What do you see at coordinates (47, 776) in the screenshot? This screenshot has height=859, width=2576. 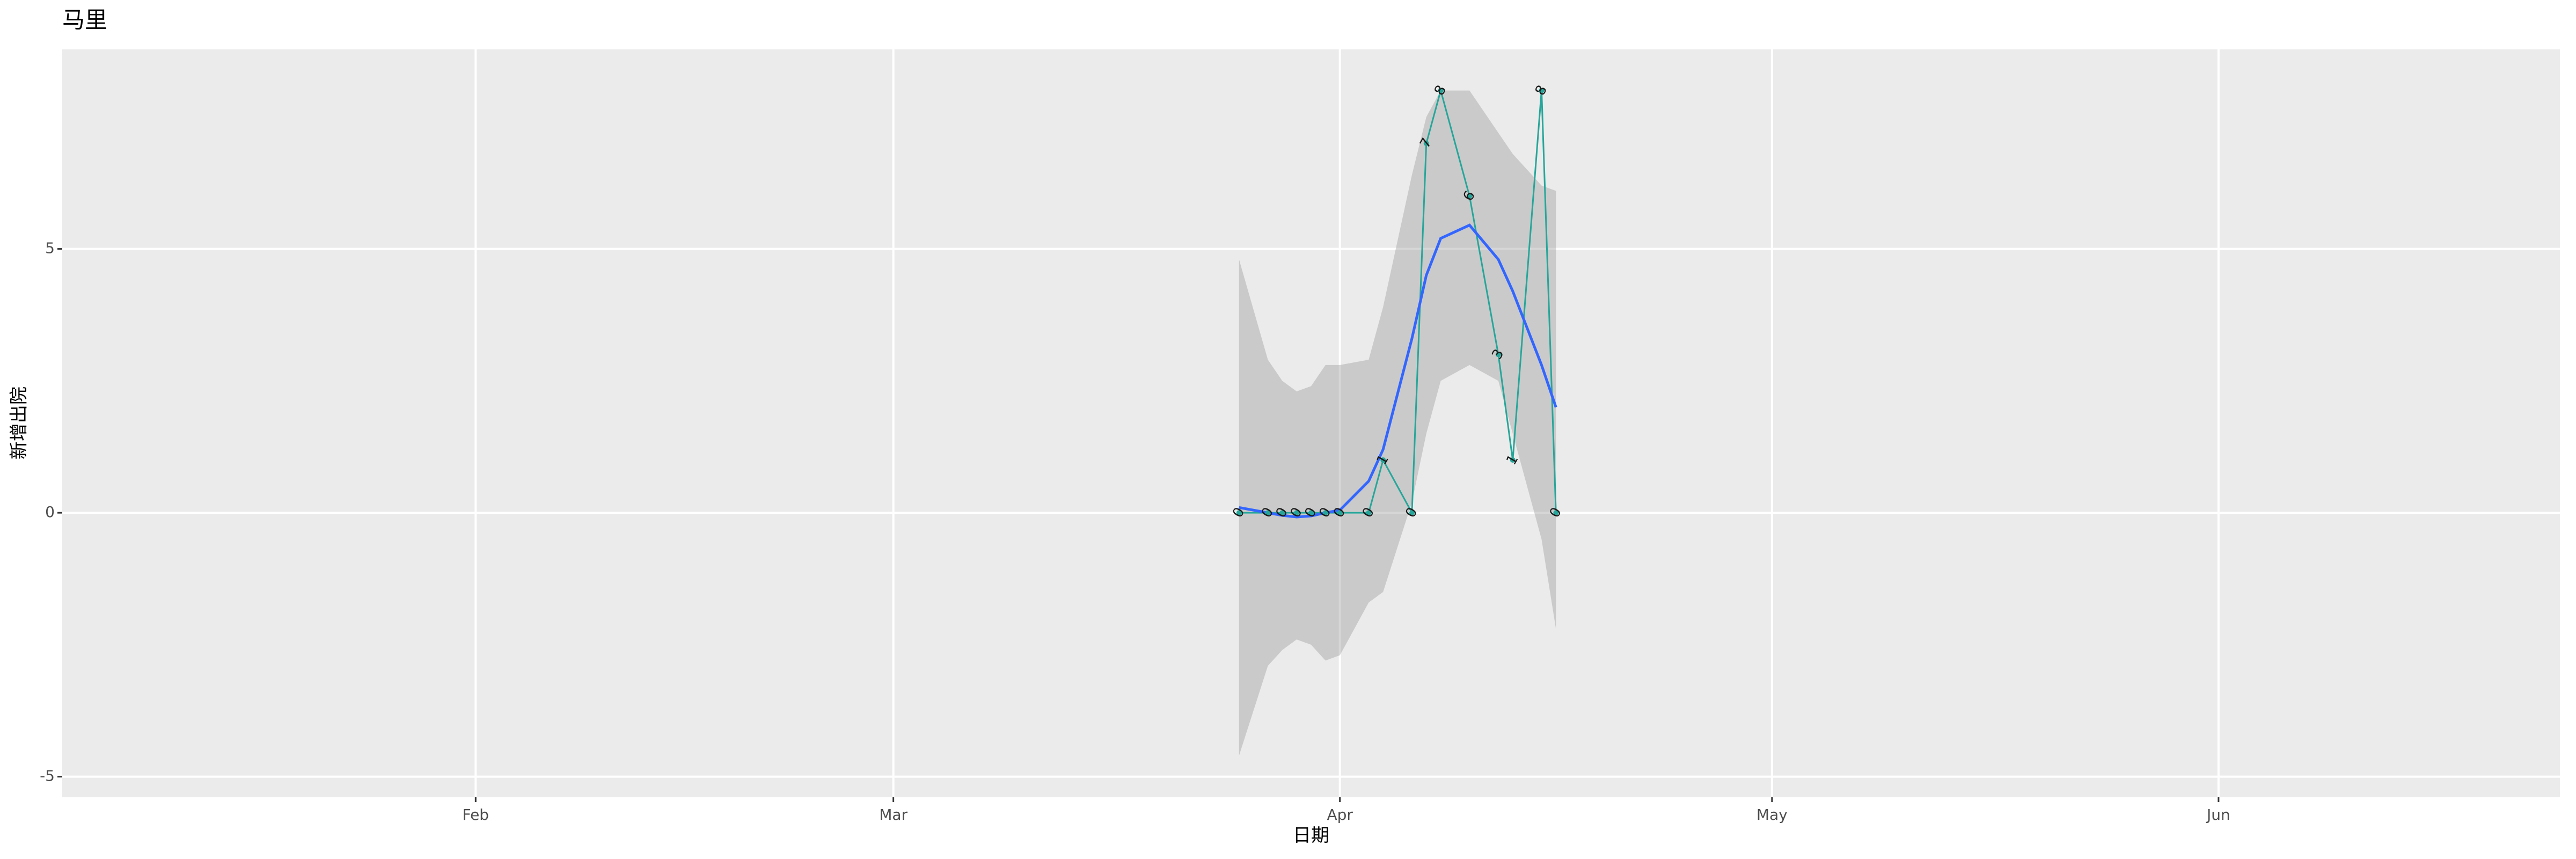 I see `y-tick-label: -5` at bounding box center [47, 776].